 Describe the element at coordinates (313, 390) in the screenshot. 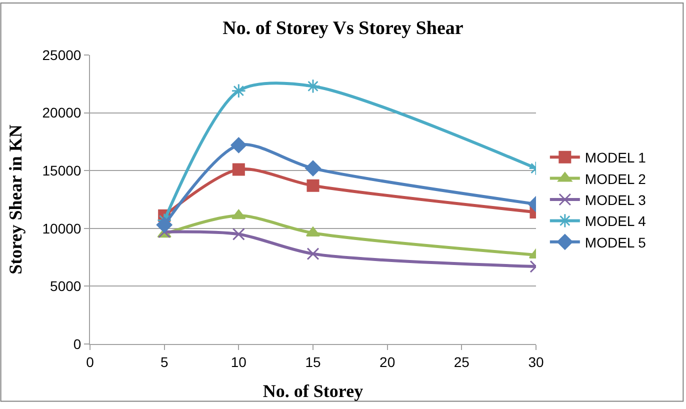

I see `x-axis-title: No. of Storey` at that location.